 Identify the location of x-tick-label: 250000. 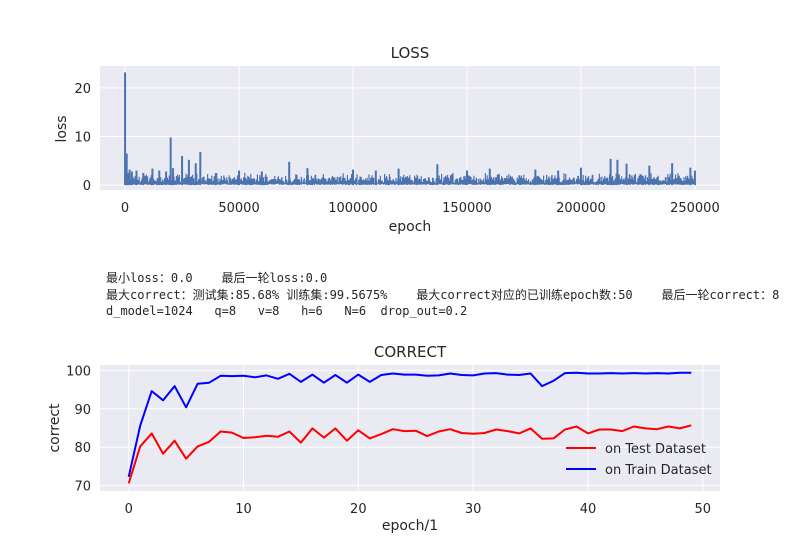
(695, 208).